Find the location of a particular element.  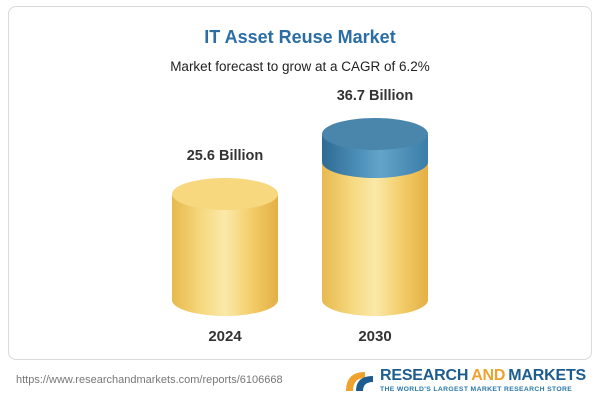

value-label-2024: 25.6 Billion is located at coordinates (225, 156).